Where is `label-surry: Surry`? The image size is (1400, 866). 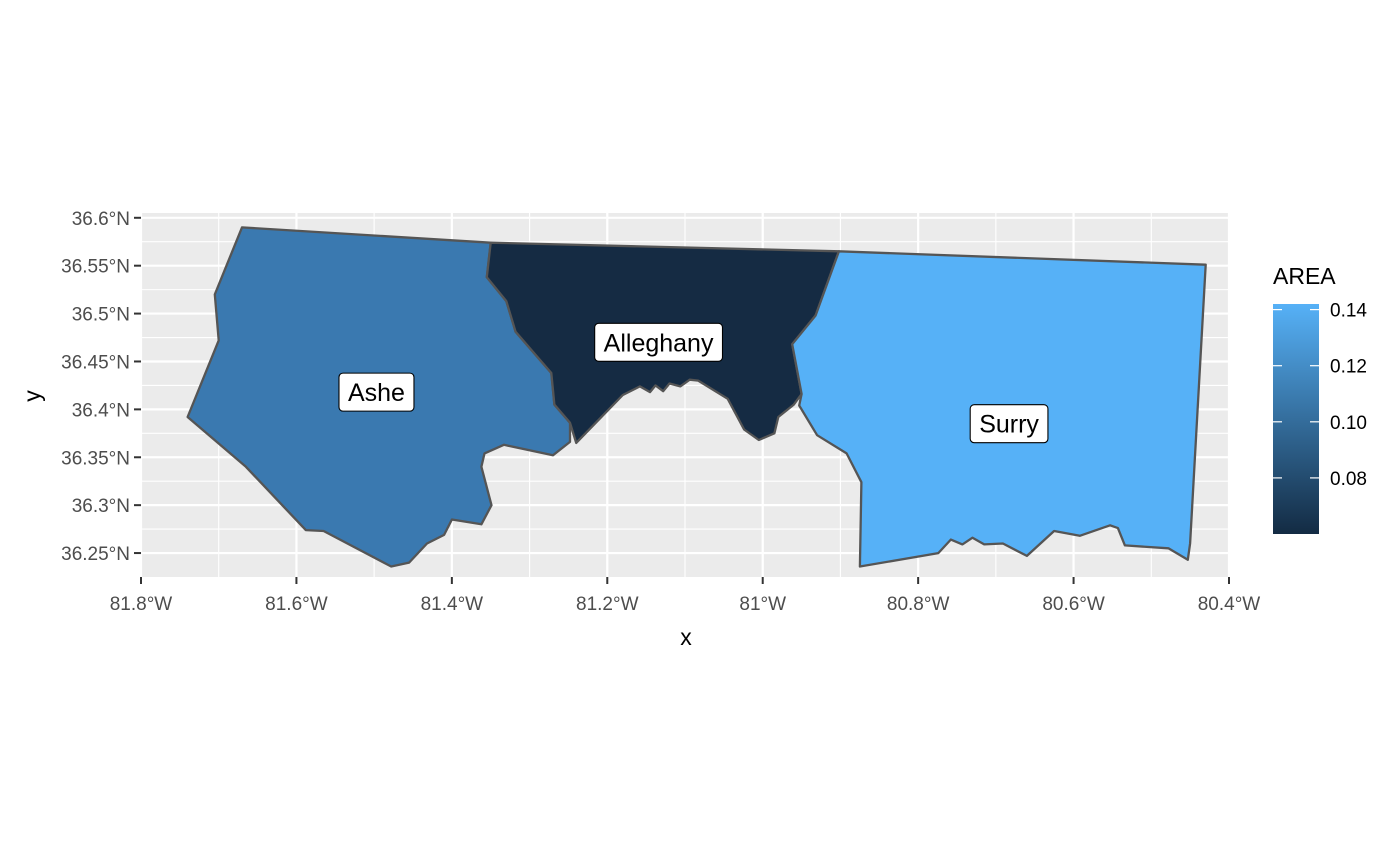 label-surry: Surry is located at coordinates (1009, 424).